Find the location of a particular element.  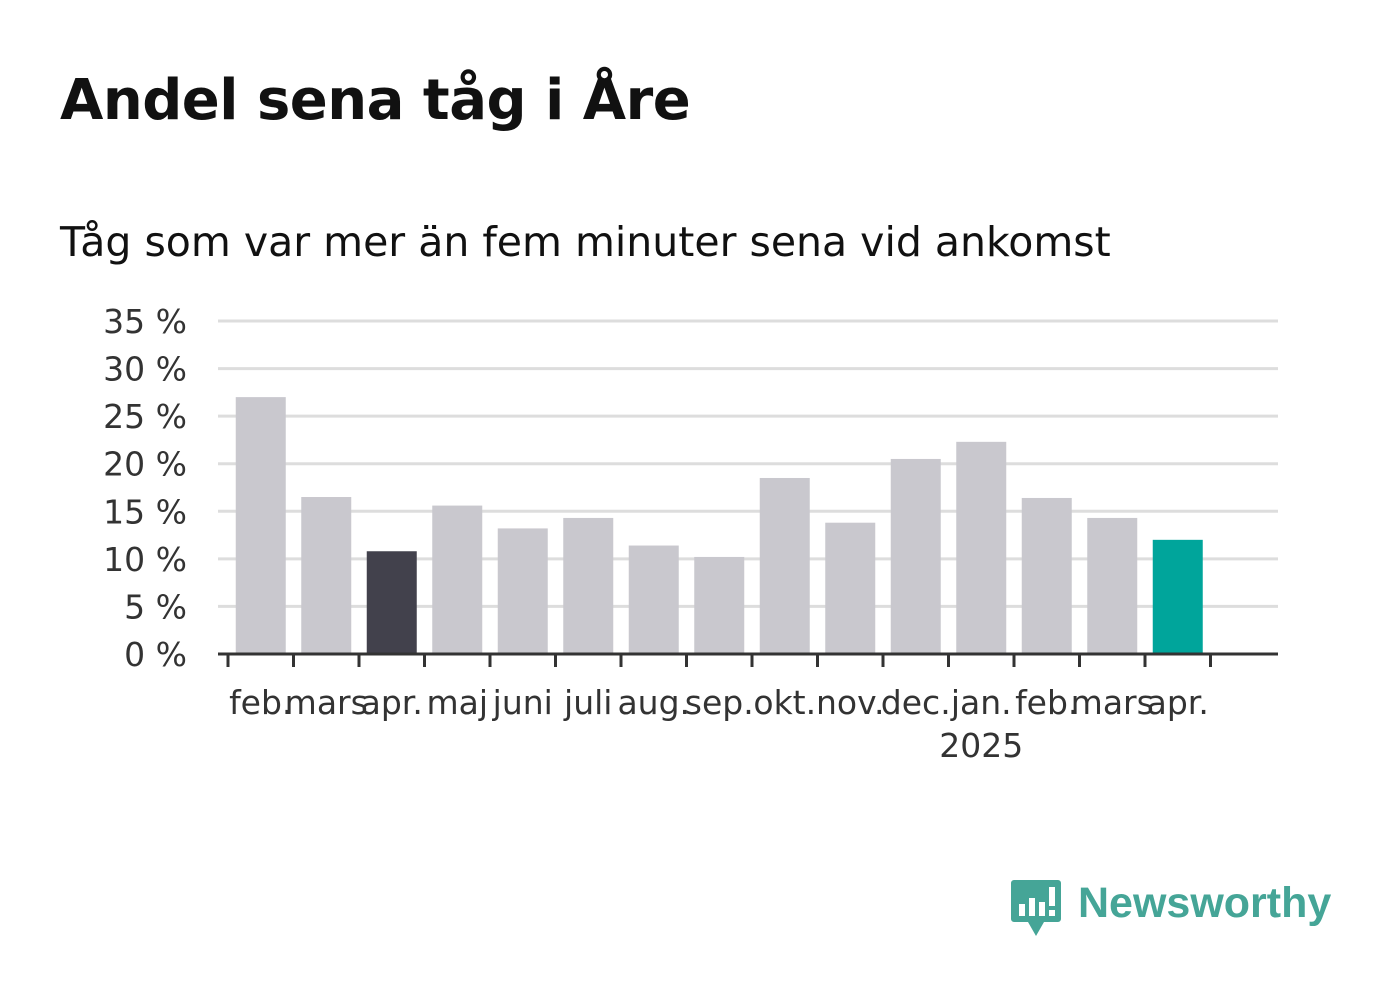

y-tick-label: 30 % is located at coordinates (145, 369).